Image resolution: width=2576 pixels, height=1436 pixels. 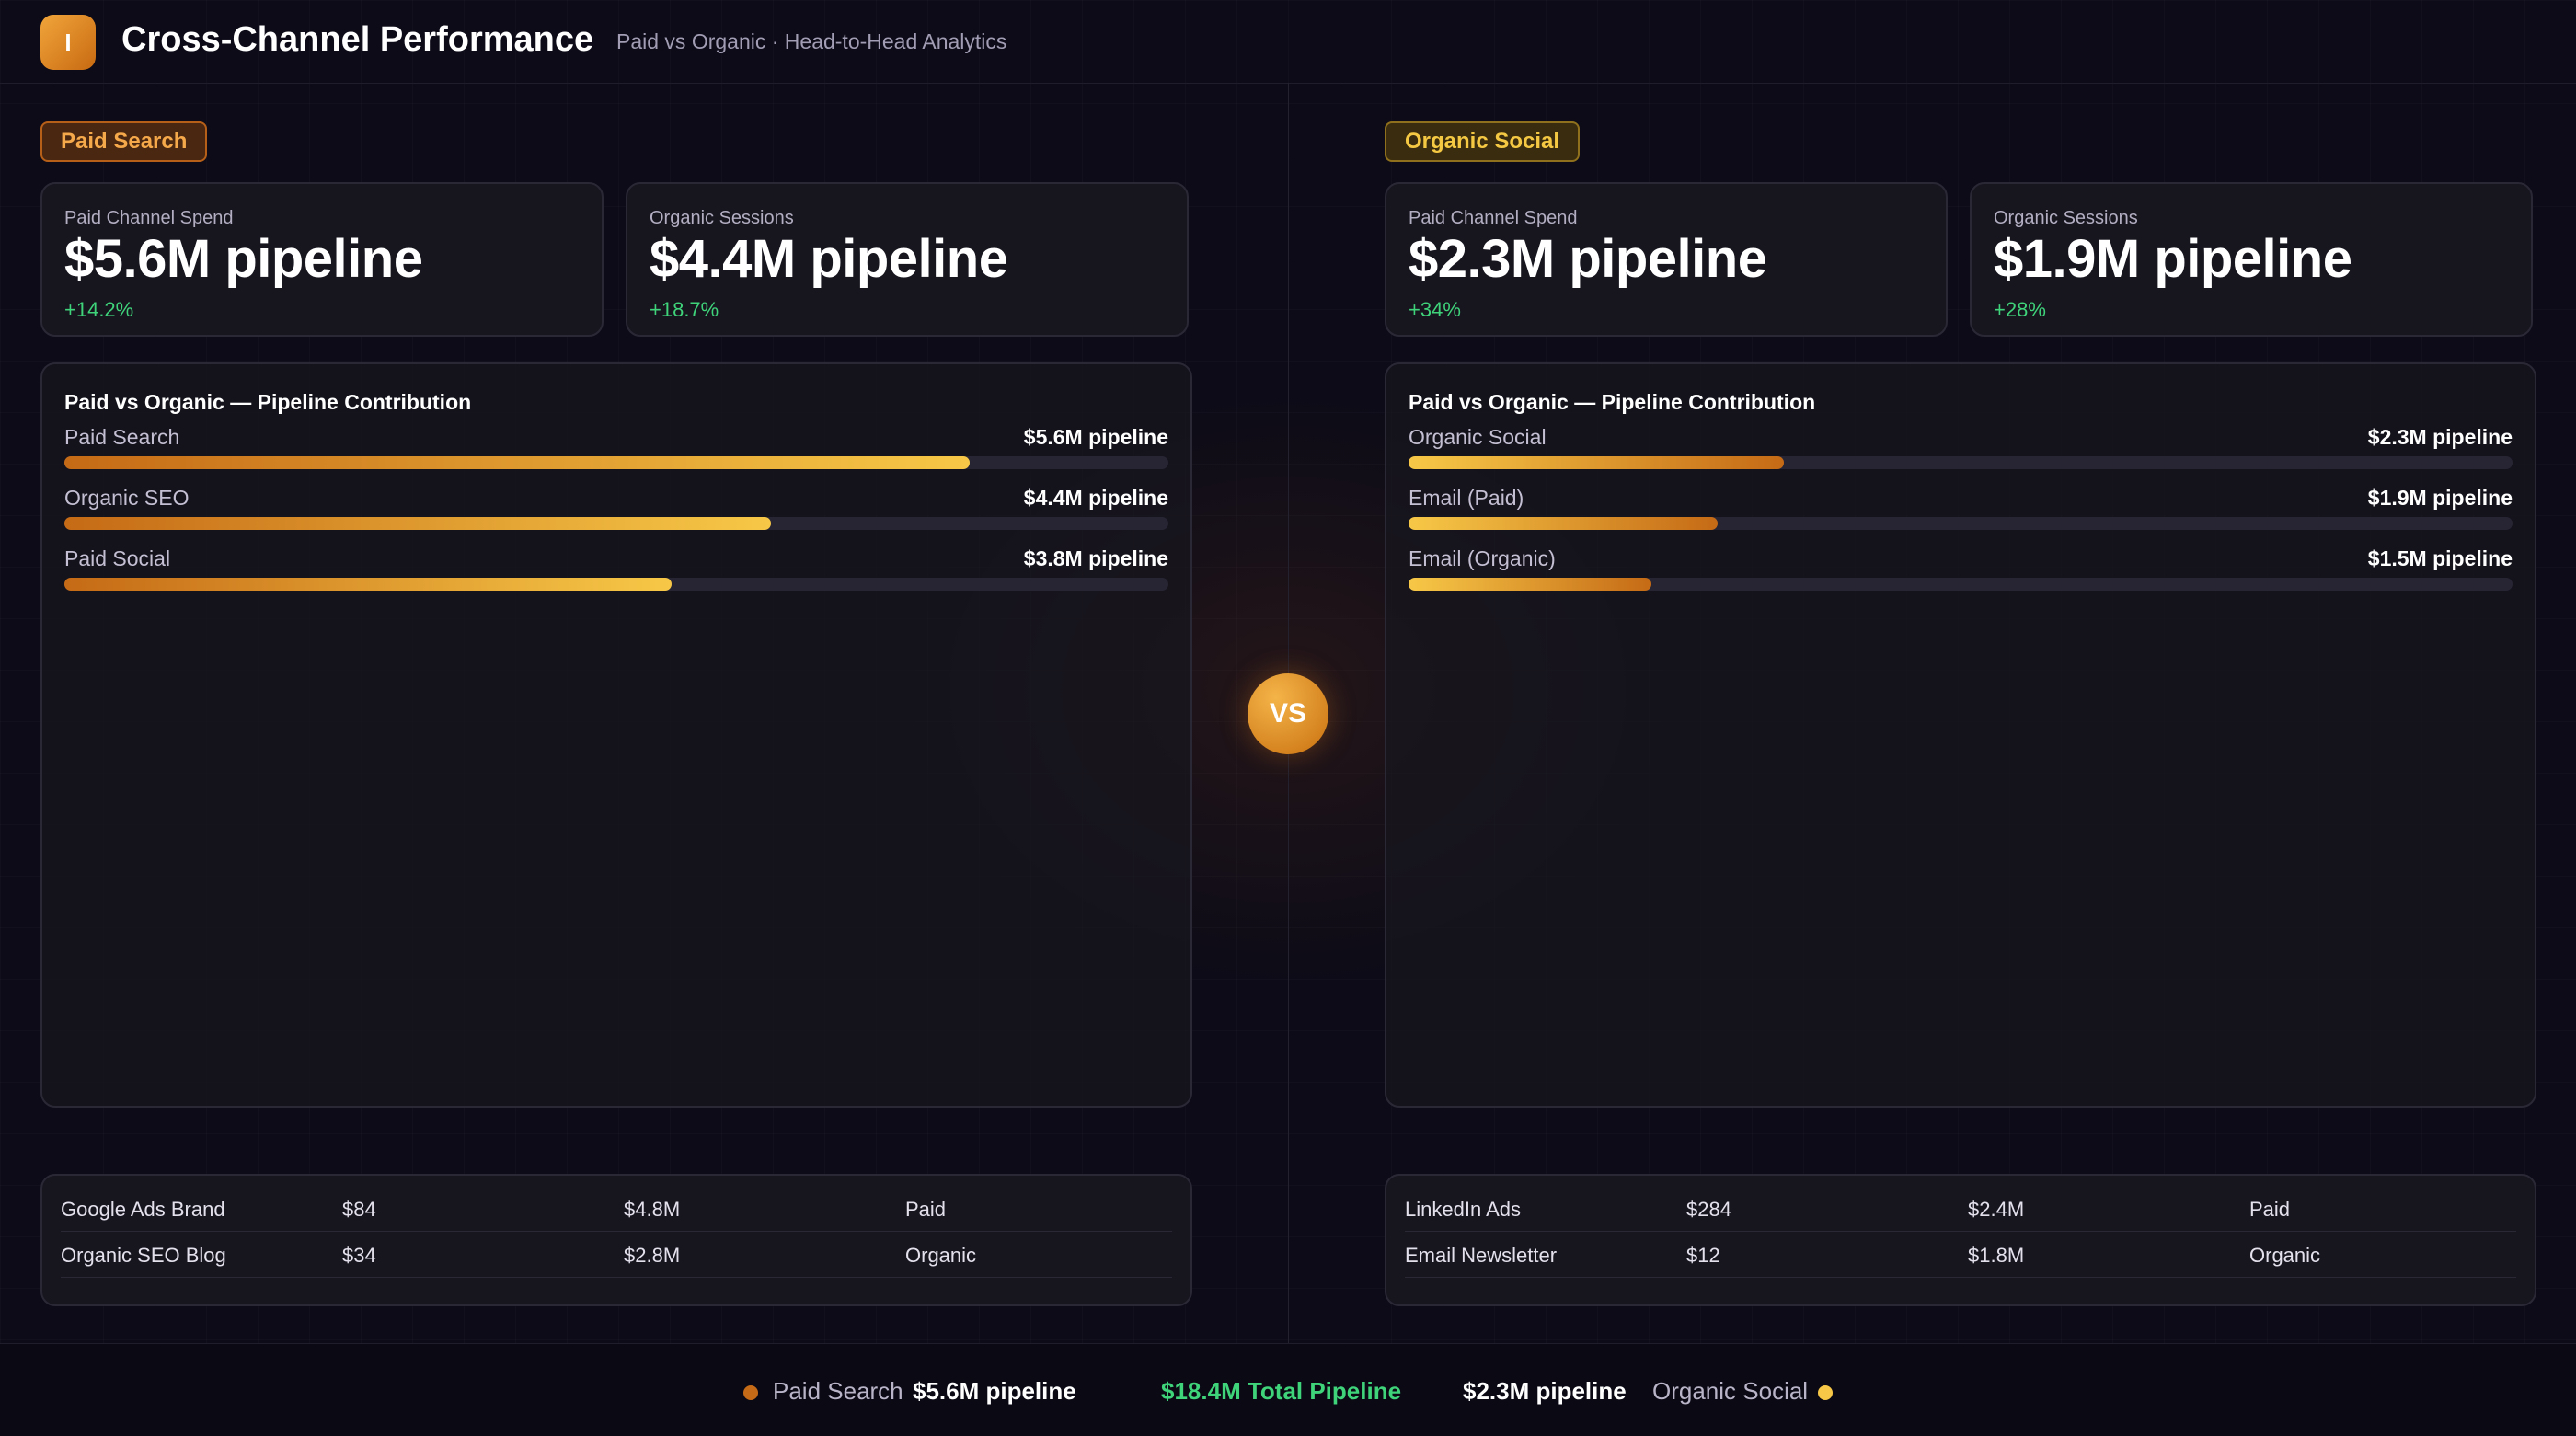 I want to click on kpi-card: Paid Channel Spend $5.6M pipeline +14.2%, so click(x=322, y=259).